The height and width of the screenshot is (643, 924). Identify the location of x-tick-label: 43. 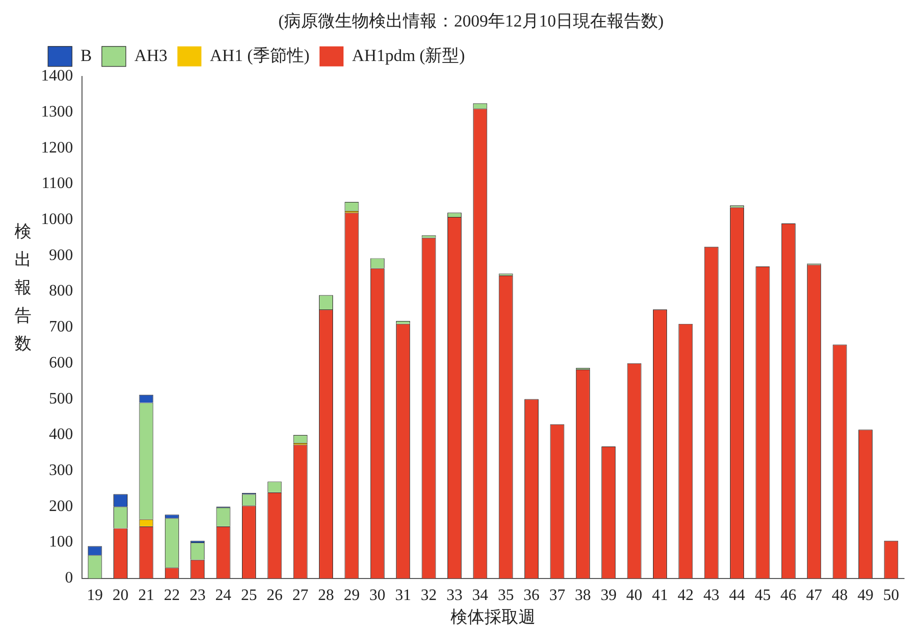
(711, 595).